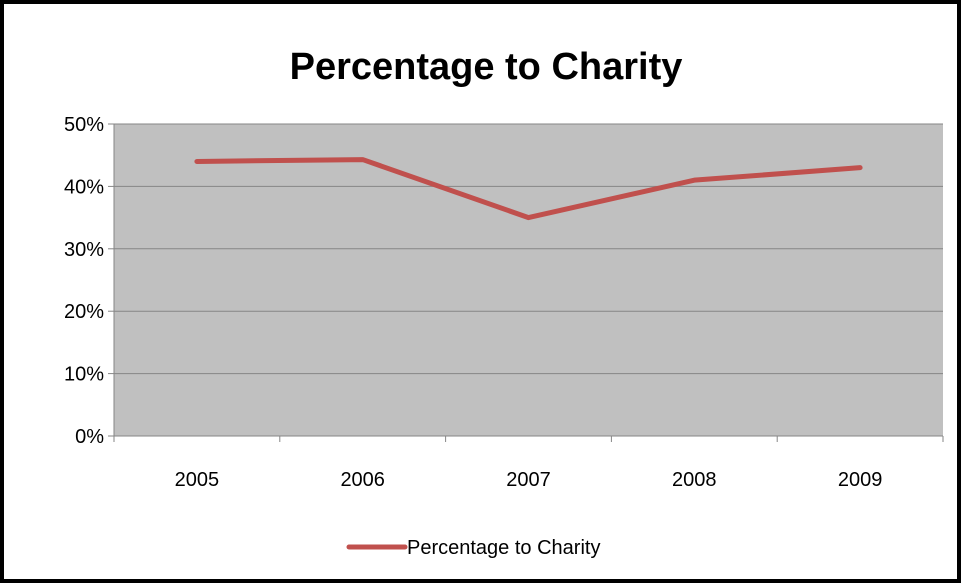 Image resolution: width=961 pixels, height=583 pixels. What do you see at coordinates (860, 480) in the screenshot?
I see `x-tick-label: 2009` at bounding box center [860, 480].